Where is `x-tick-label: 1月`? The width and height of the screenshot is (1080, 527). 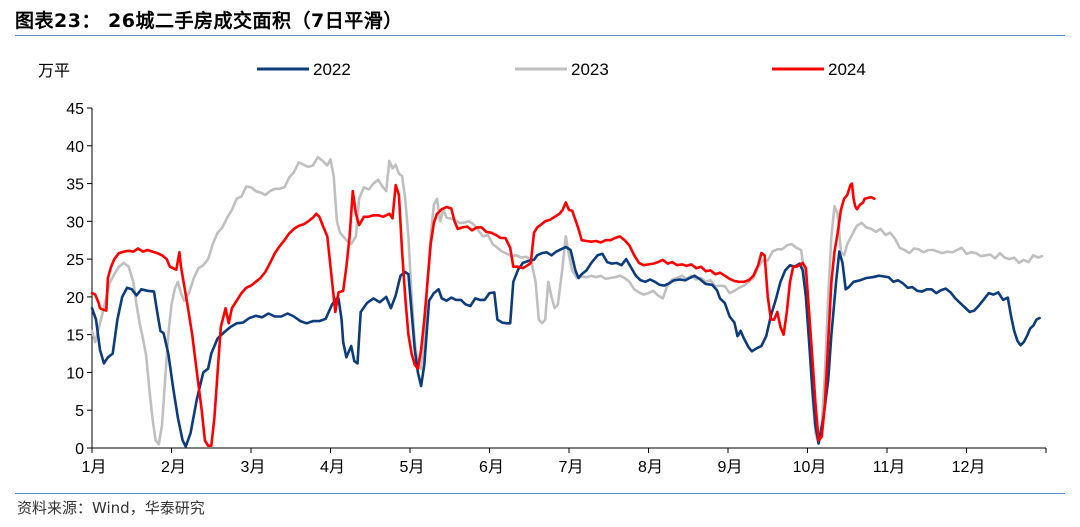 x-tick-label: 1月 is located at coordinates (94, 467).